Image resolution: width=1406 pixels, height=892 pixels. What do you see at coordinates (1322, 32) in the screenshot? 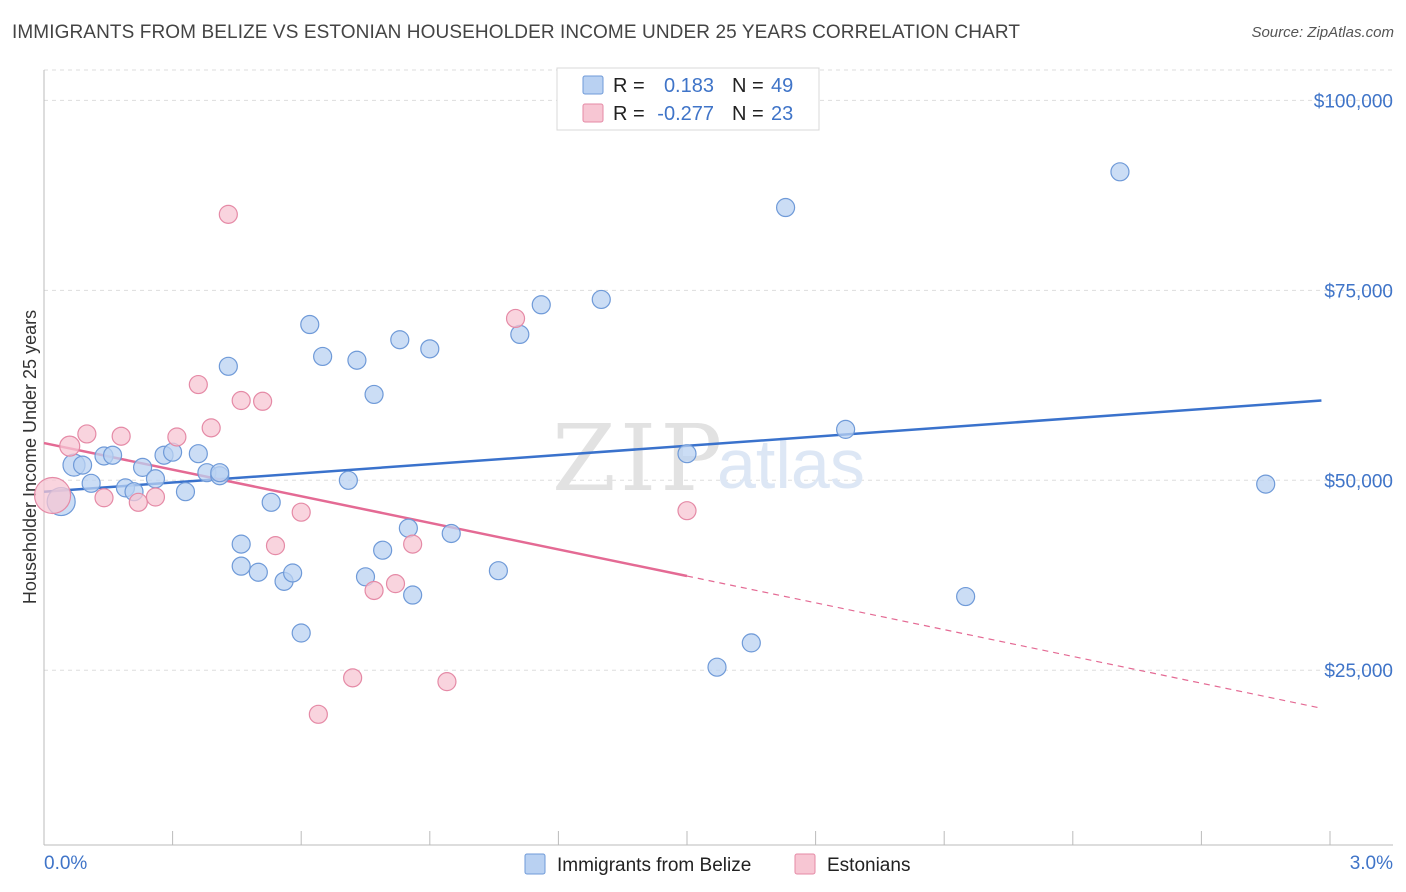
I see `source-label: Source: ZipAtlas.com` at bounding box center [1322, 32].